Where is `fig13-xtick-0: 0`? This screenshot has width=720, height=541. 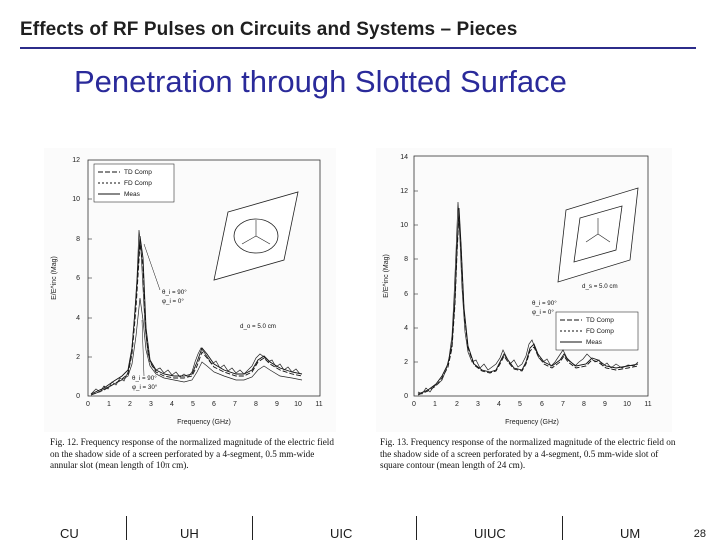
fig13-xtick-0: 0 is located at coordinates (414, 404).